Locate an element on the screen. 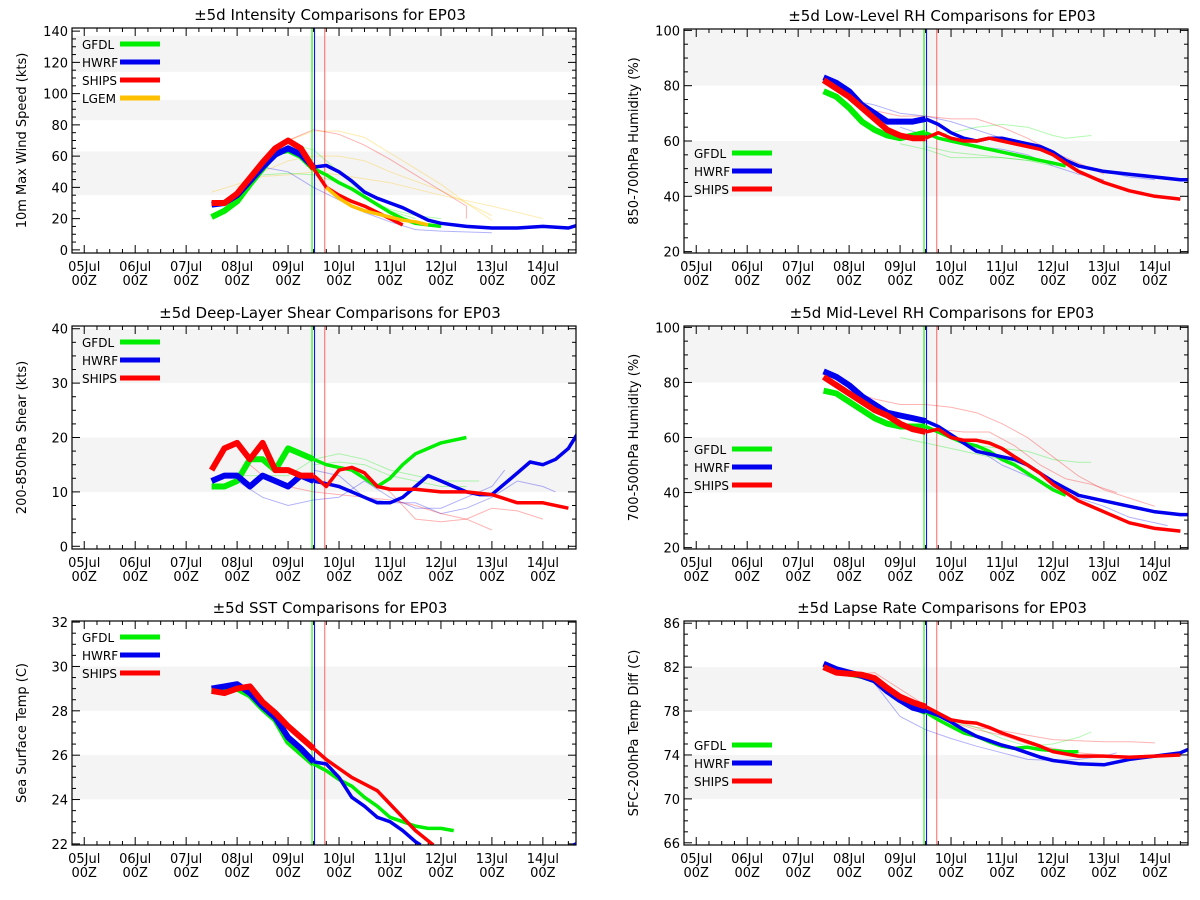 Image resolution: width=1200 pixels, height=900 pixels. y-tick-label: 28 is located at coordinates (59, 712).